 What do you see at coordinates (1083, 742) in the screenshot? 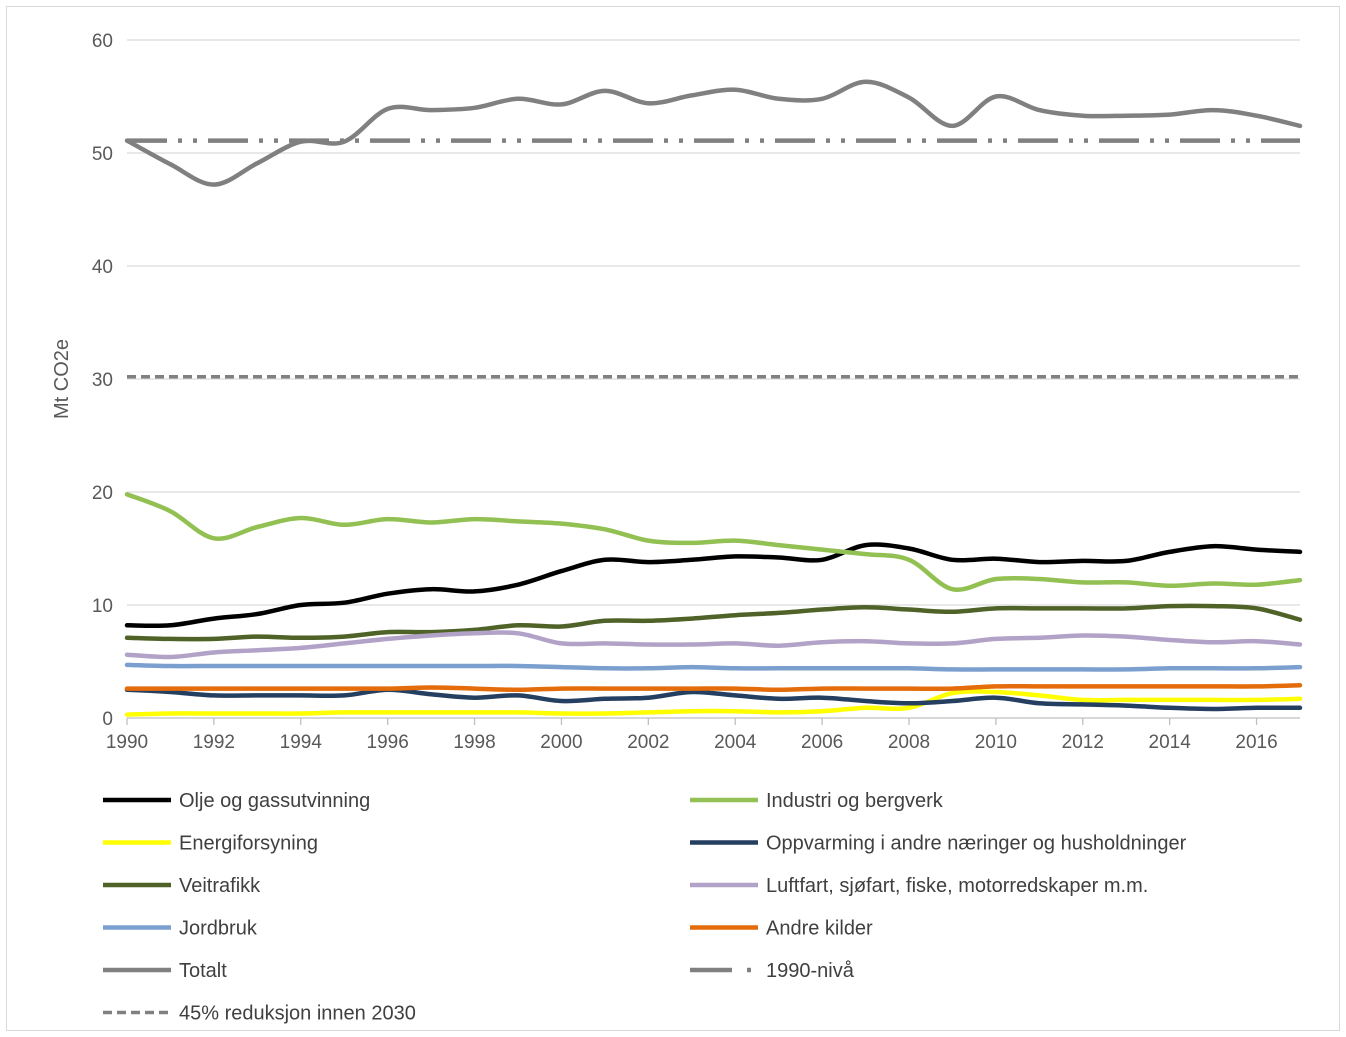
I see `x-tick-label: 2012` at bounding box center [1083, 742].